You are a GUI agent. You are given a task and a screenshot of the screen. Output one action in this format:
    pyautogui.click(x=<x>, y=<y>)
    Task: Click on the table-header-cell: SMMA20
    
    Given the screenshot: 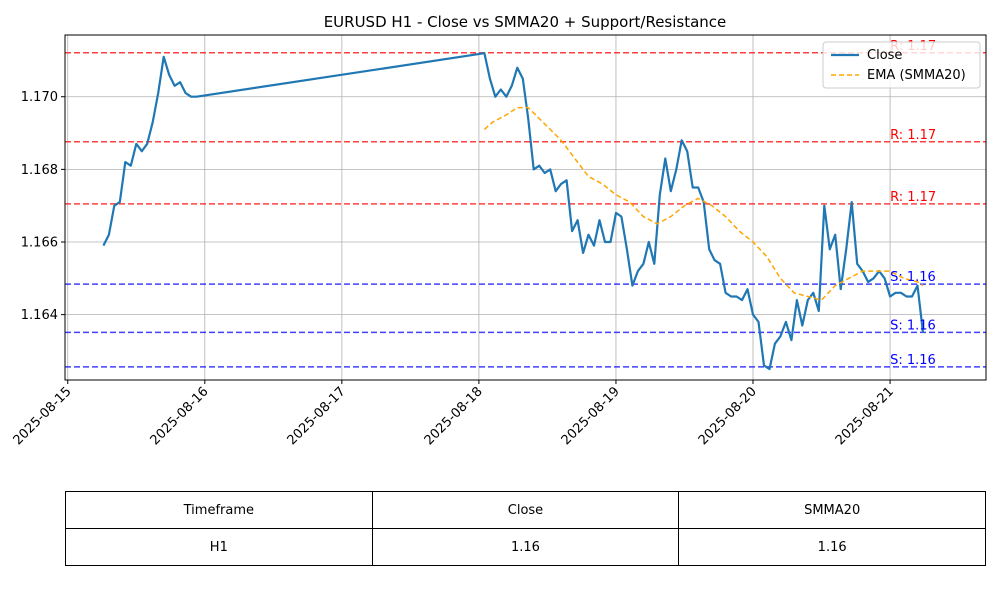 What is the action you would take?
    pyautogui.click(x=832, y=510)
    